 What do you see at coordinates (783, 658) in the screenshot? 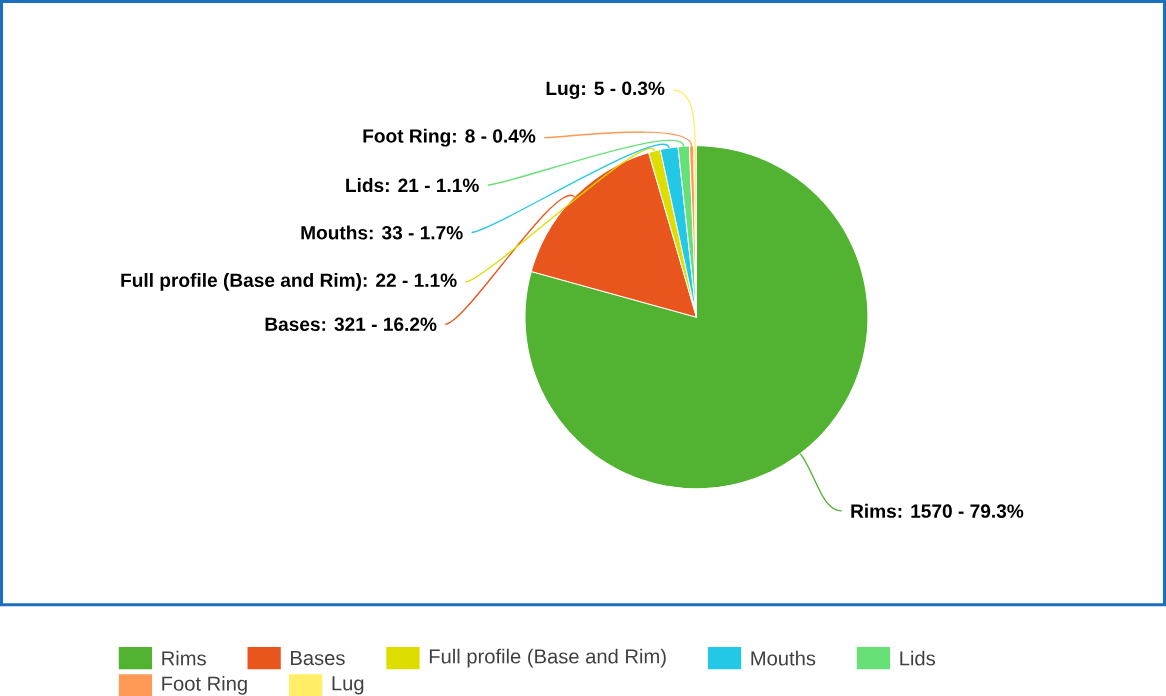
I see `legend-label: Mouths` at bounding box center [783, 658].